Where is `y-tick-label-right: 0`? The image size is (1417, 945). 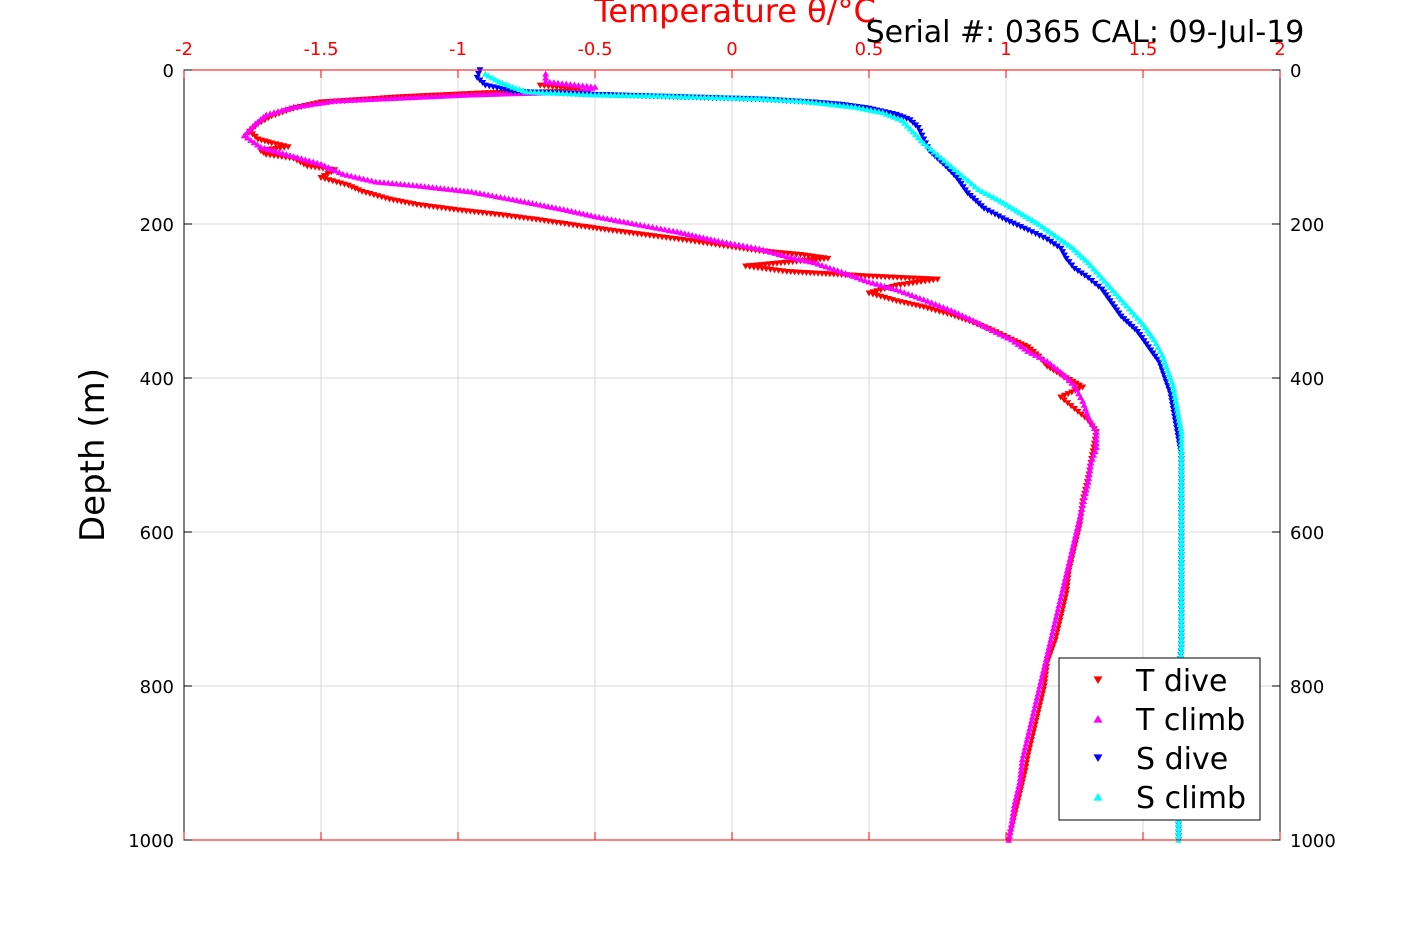 y-tick-label-right: 0 is located at coordinates (1295, 71).